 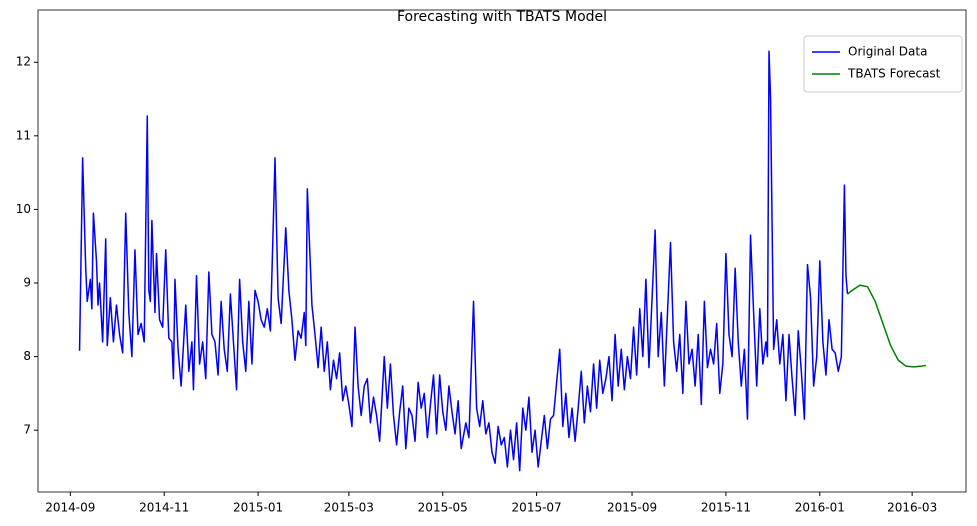 I want to click on x-tick-label: 2015-07, so click(x=537, y=508).